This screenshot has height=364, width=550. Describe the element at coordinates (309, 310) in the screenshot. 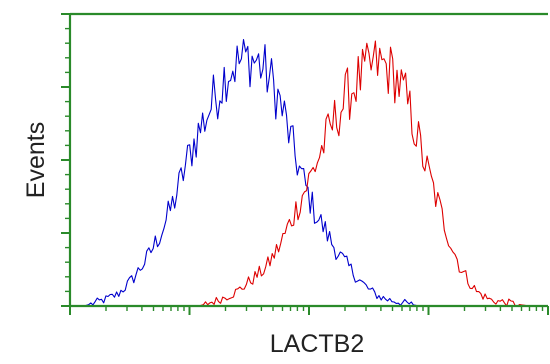

I see `x-axis-ticks` at that location.